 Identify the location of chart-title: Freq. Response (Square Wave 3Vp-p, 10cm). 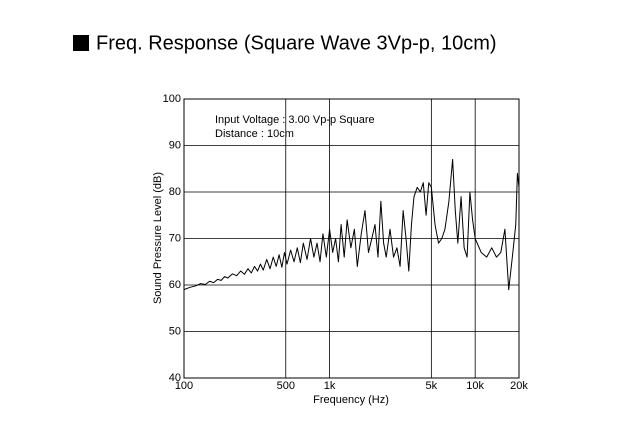
(296, 43).